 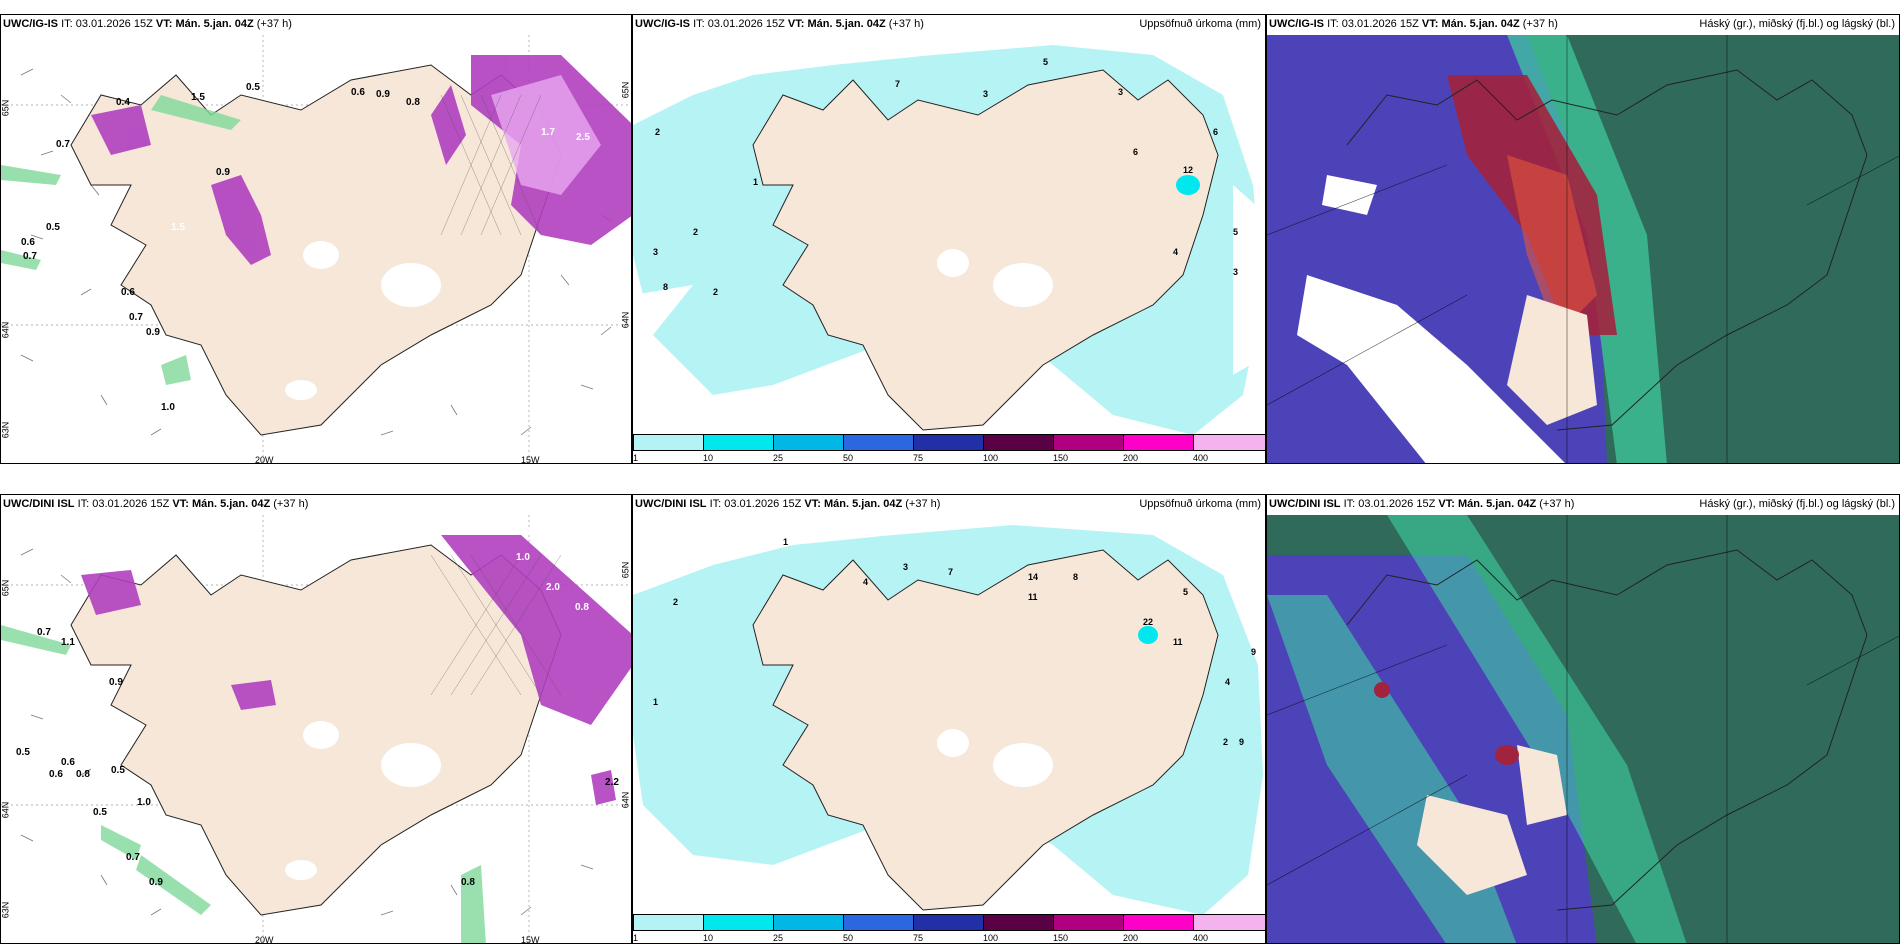 I want to click on precip-value: 9, so click(x=1241, y=742).